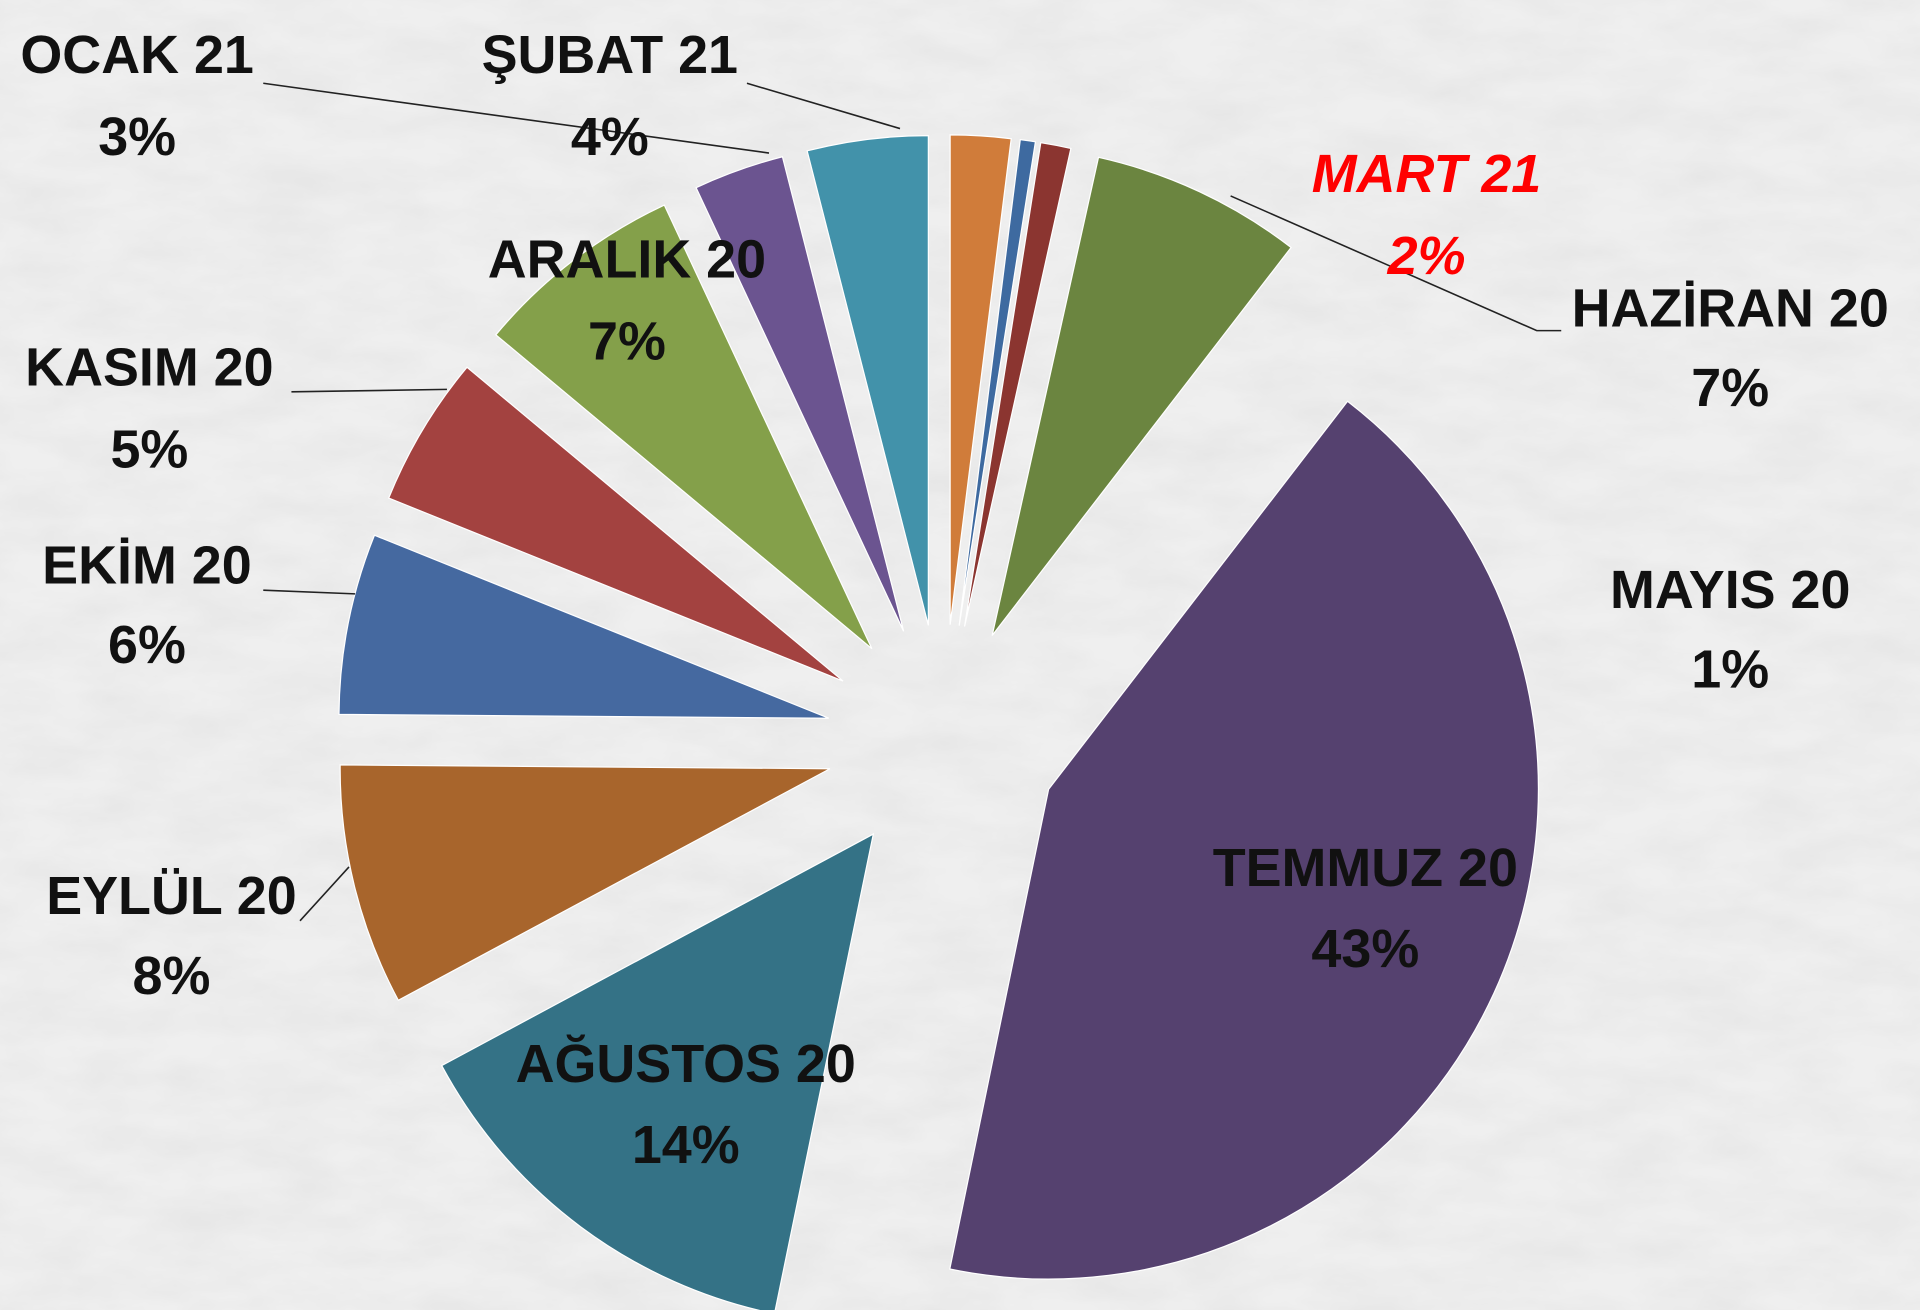 This screenshot has height=1310, width=1920. I want to click on value-label: 1%, so click(1730, 670).